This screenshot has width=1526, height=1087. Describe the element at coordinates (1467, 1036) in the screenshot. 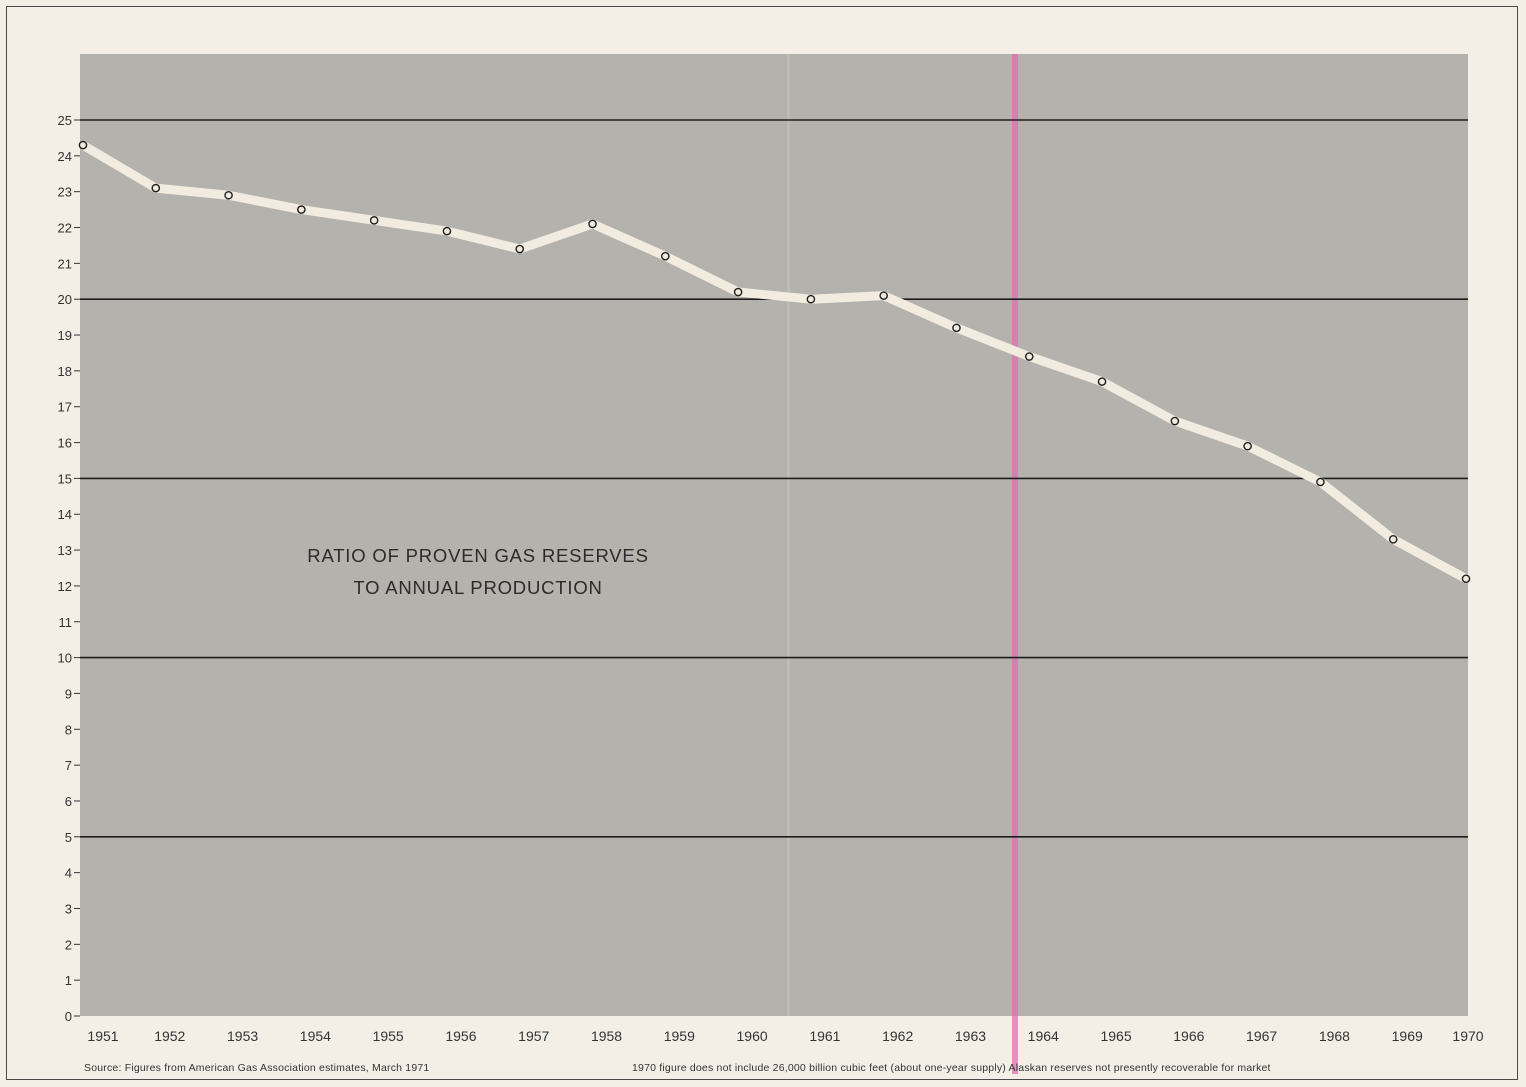

I see `x-tick-label: 1970` at that location.